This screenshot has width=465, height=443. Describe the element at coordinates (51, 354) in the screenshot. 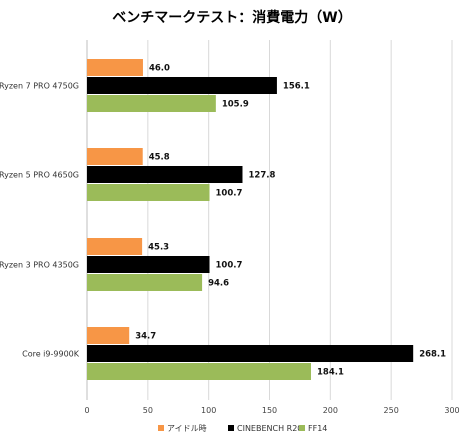

I see `category-label: Core i9-9900K` at that location.